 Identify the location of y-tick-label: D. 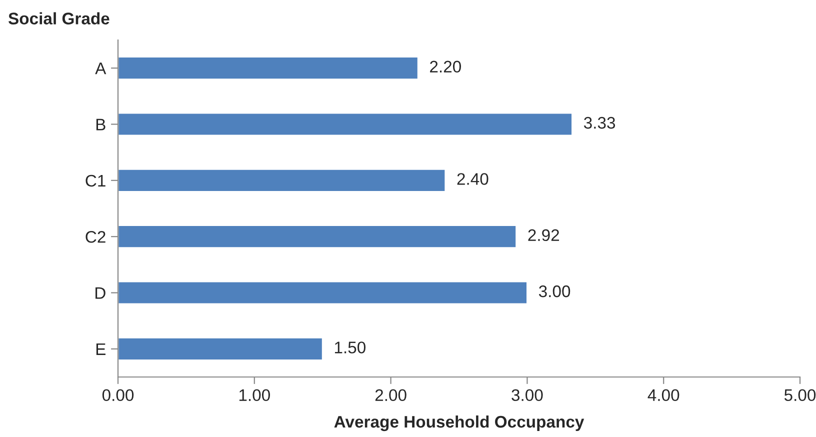
(101, 293).